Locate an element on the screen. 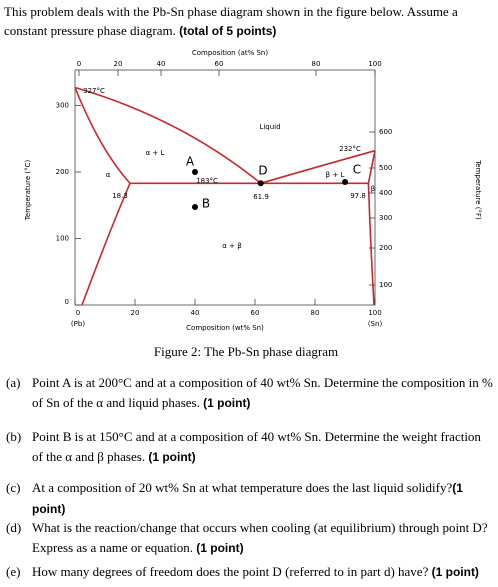 This screenshot has height=587, width=498. question-label: (b) is located at coordinates (14, 436).